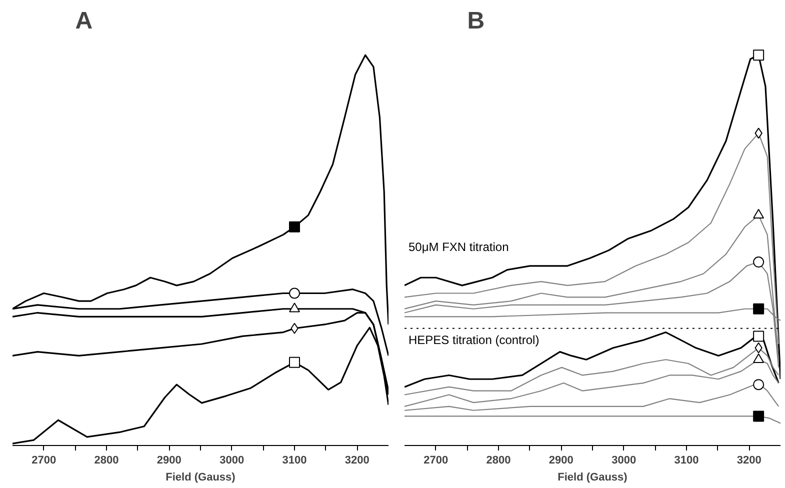 The image size is (785, 488). Describe the element at coordinates (84, 21) in the screenshot. I see `chart-title: A` at that location.